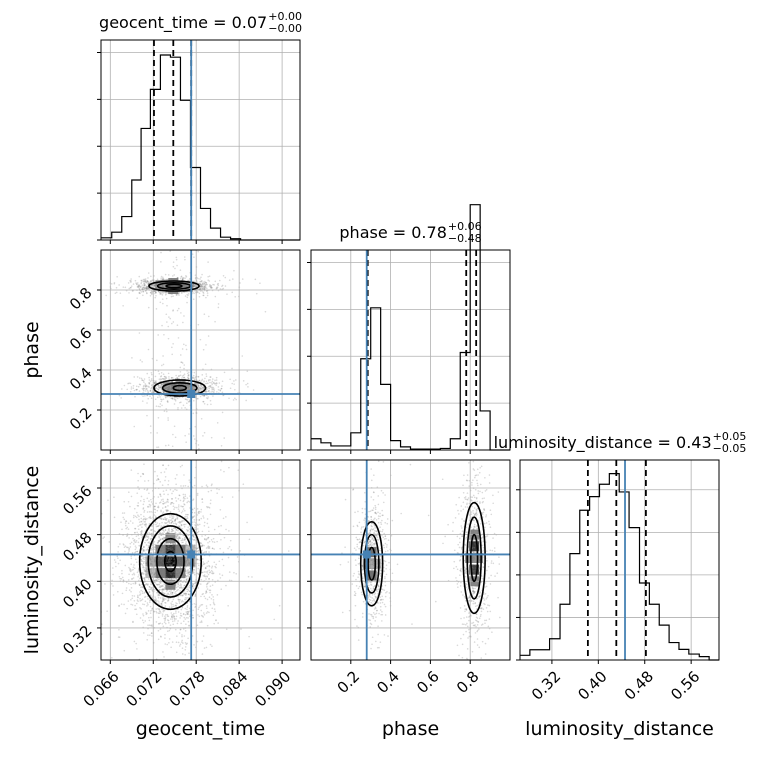 This screenshot has width=760, height=760. I want to click on density-cell, so click(160, 561).